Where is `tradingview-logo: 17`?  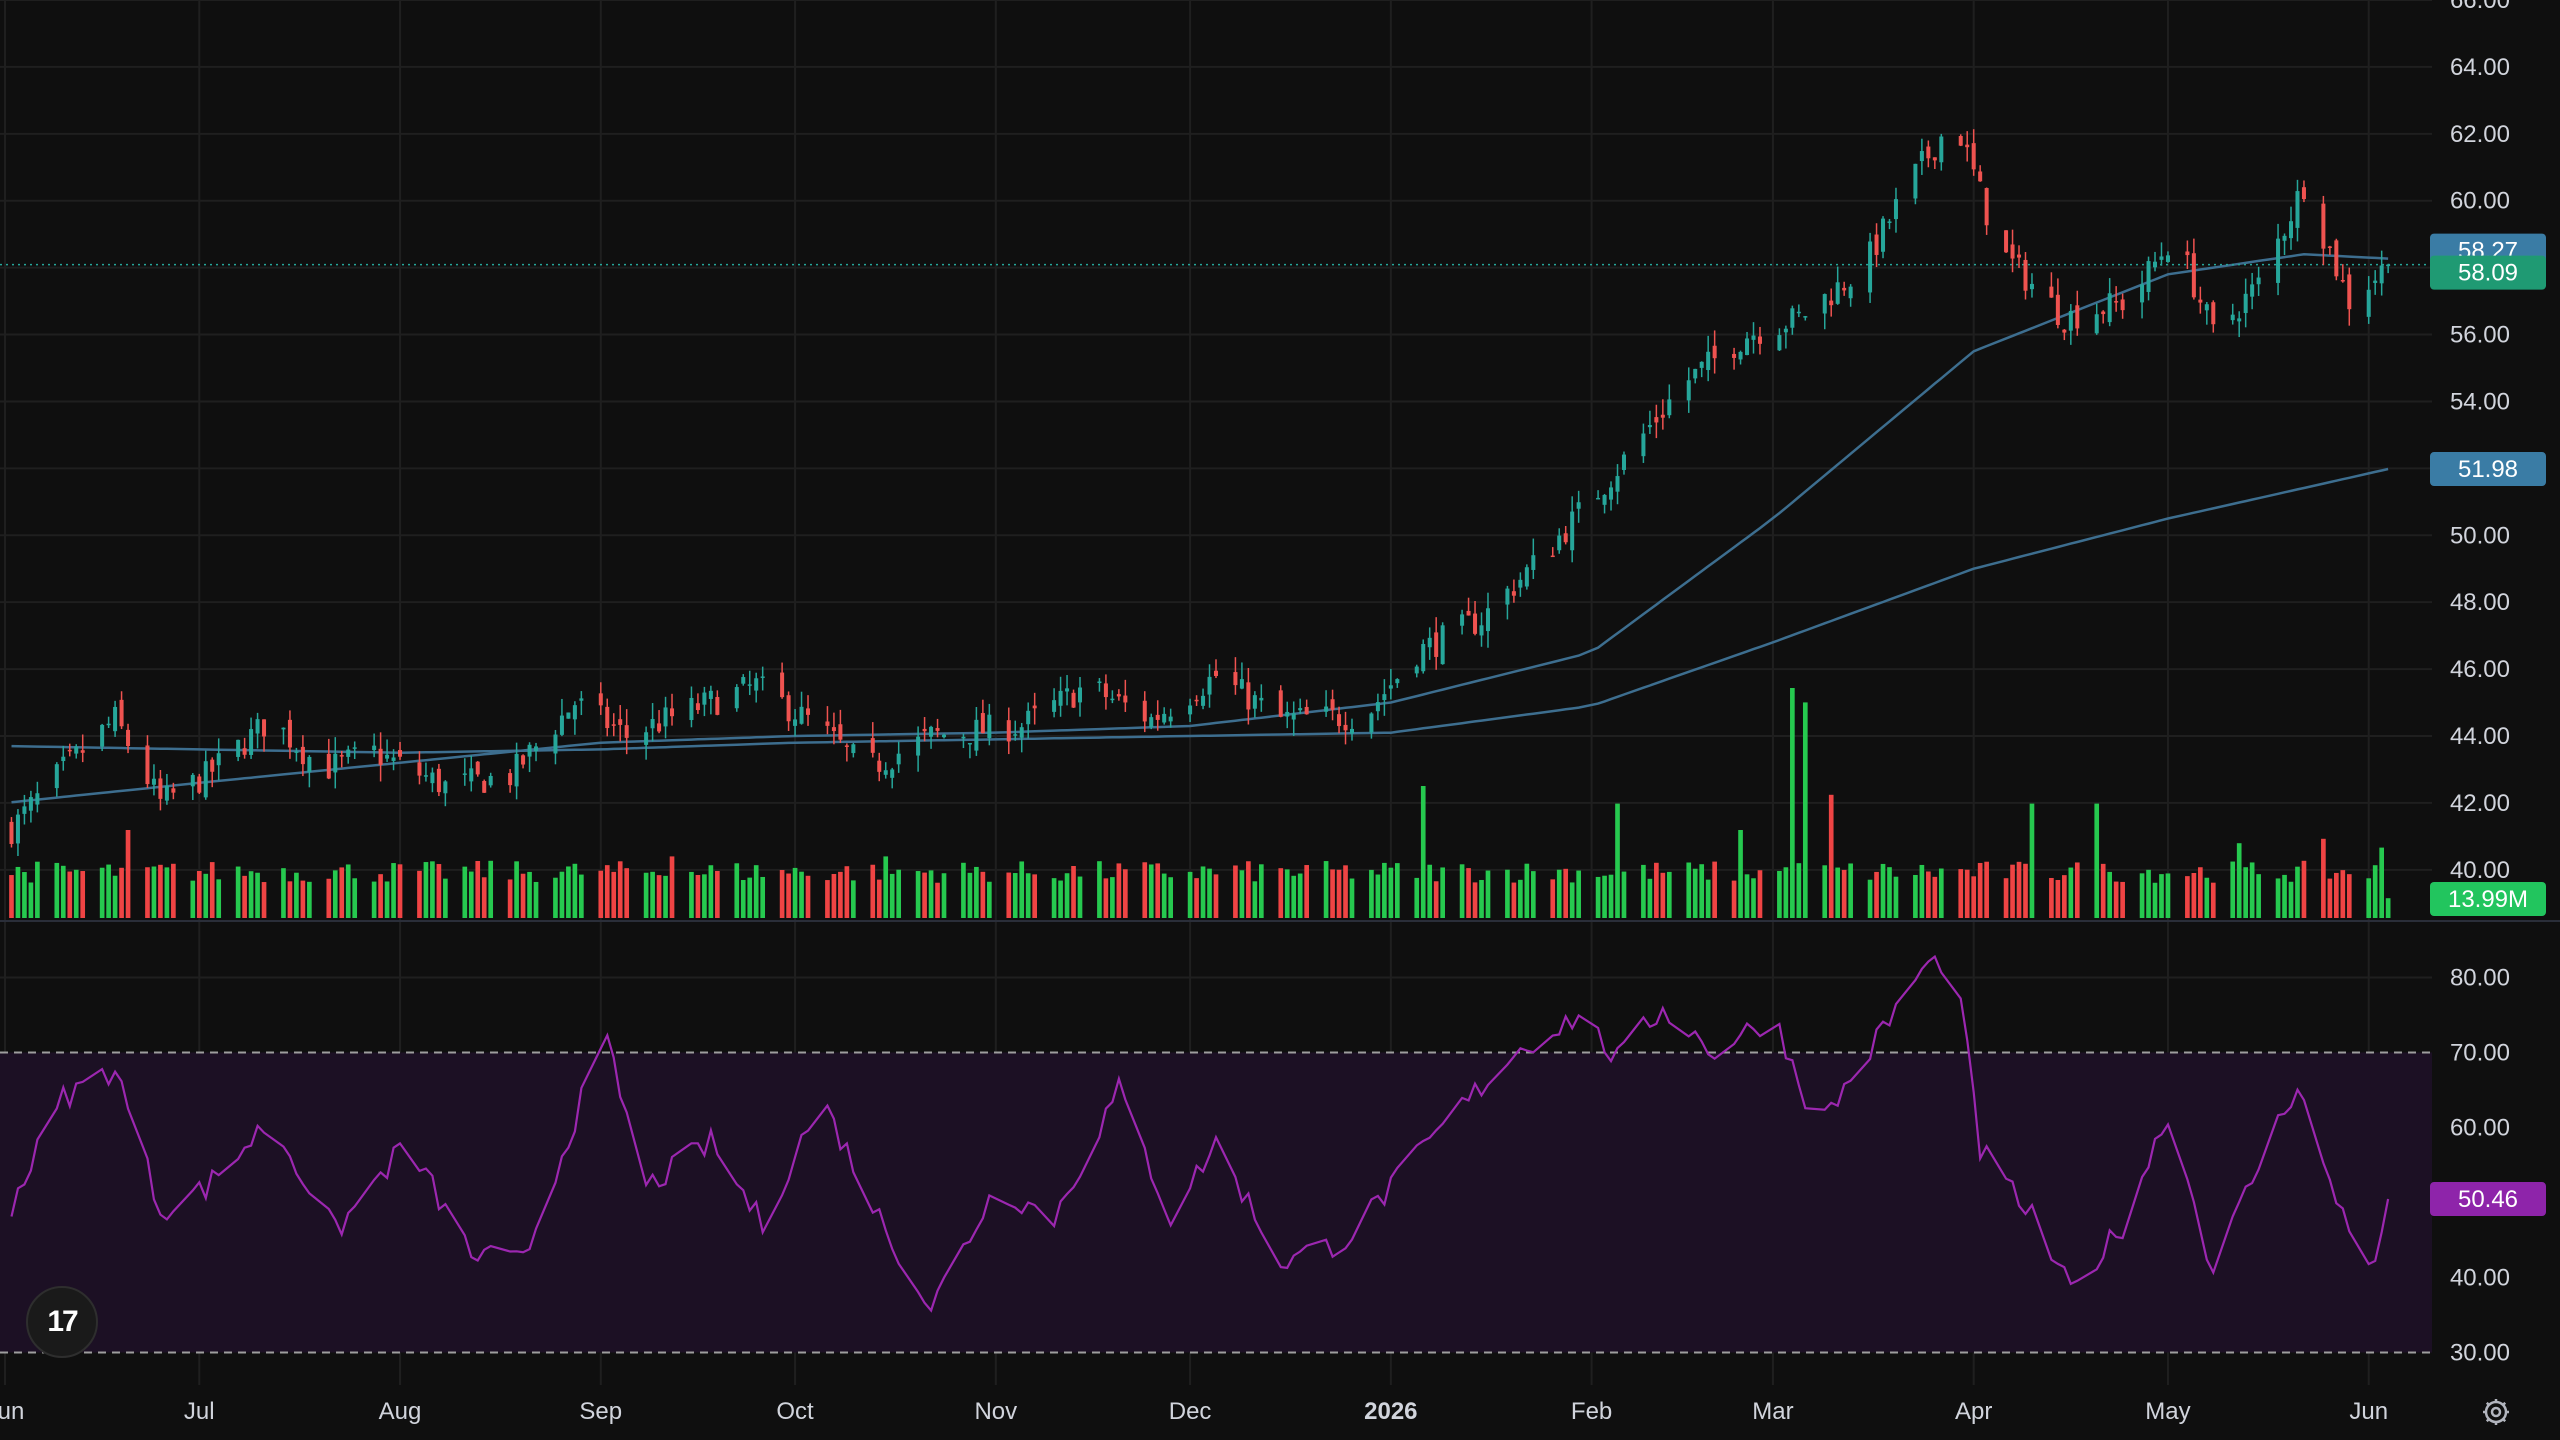
tradingview-logo: 17 is located at coordinates (62, 1322).